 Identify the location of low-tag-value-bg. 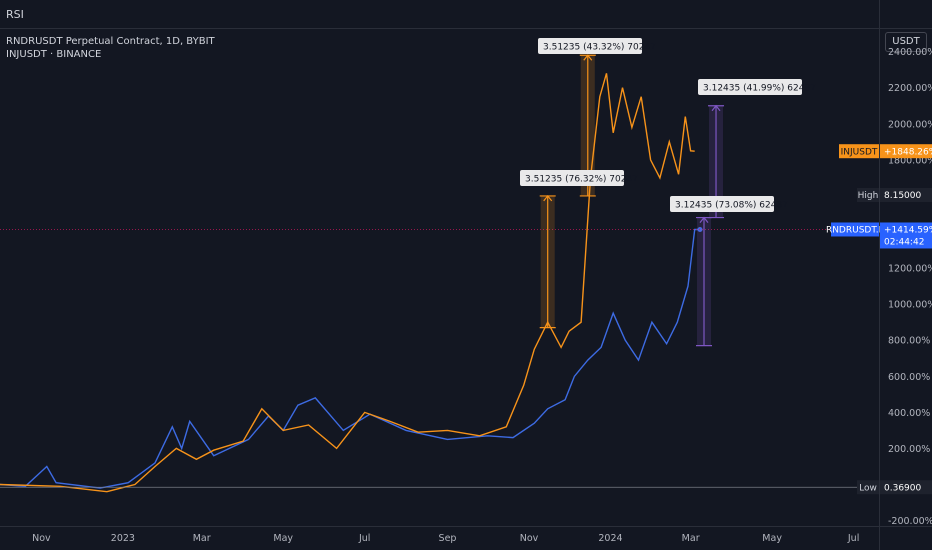
(906, 487).